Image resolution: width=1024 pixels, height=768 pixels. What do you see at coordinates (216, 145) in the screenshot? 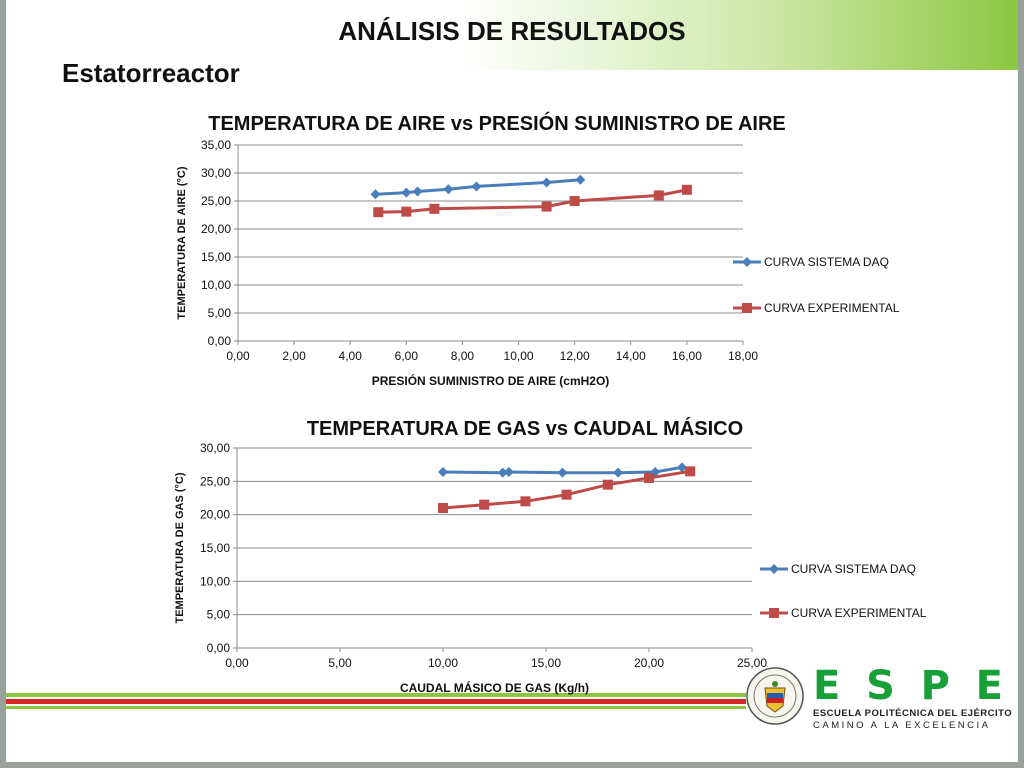
I see `y-tick-label: 35,00` at bounding box center [216, 145].